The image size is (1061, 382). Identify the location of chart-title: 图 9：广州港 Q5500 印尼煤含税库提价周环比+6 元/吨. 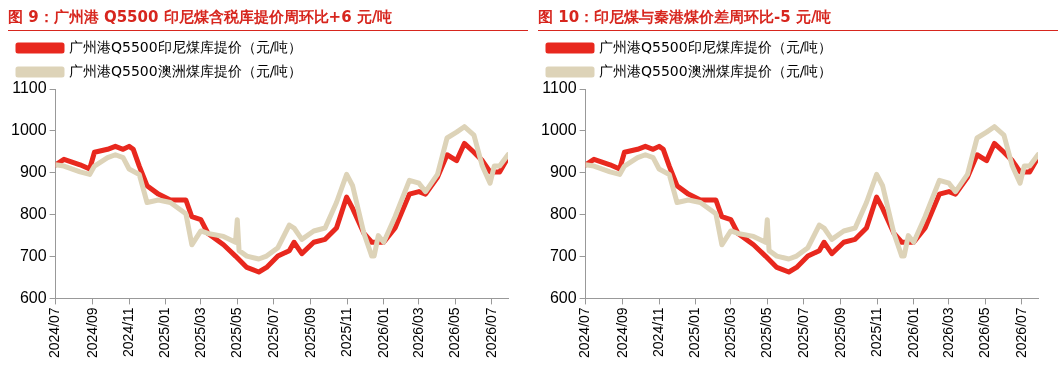
(268, 19).